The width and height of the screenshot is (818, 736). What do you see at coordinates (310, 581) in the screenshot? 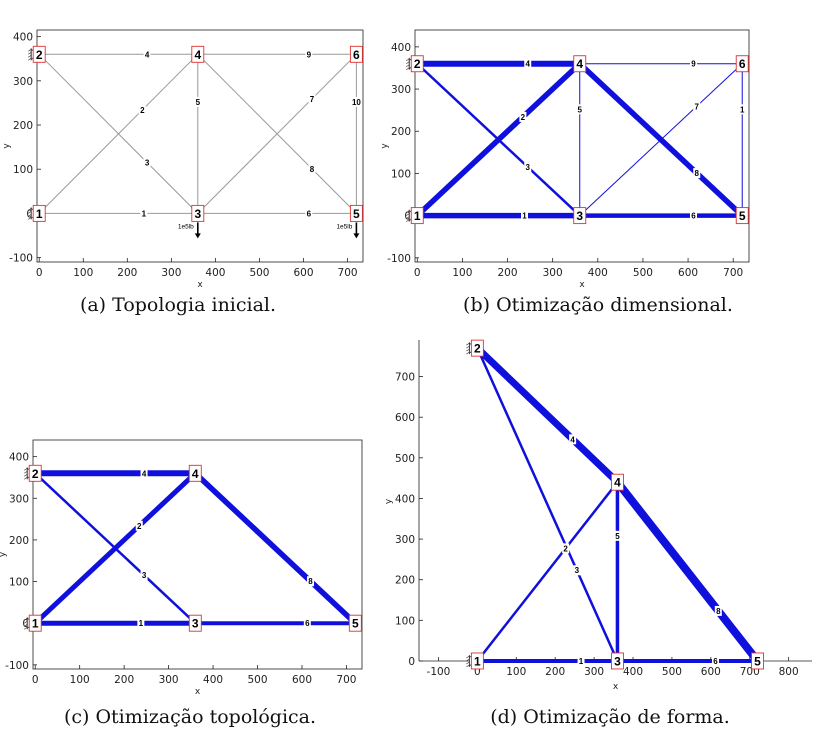
I see `member-label: 8` at bounding box center [310, 581].